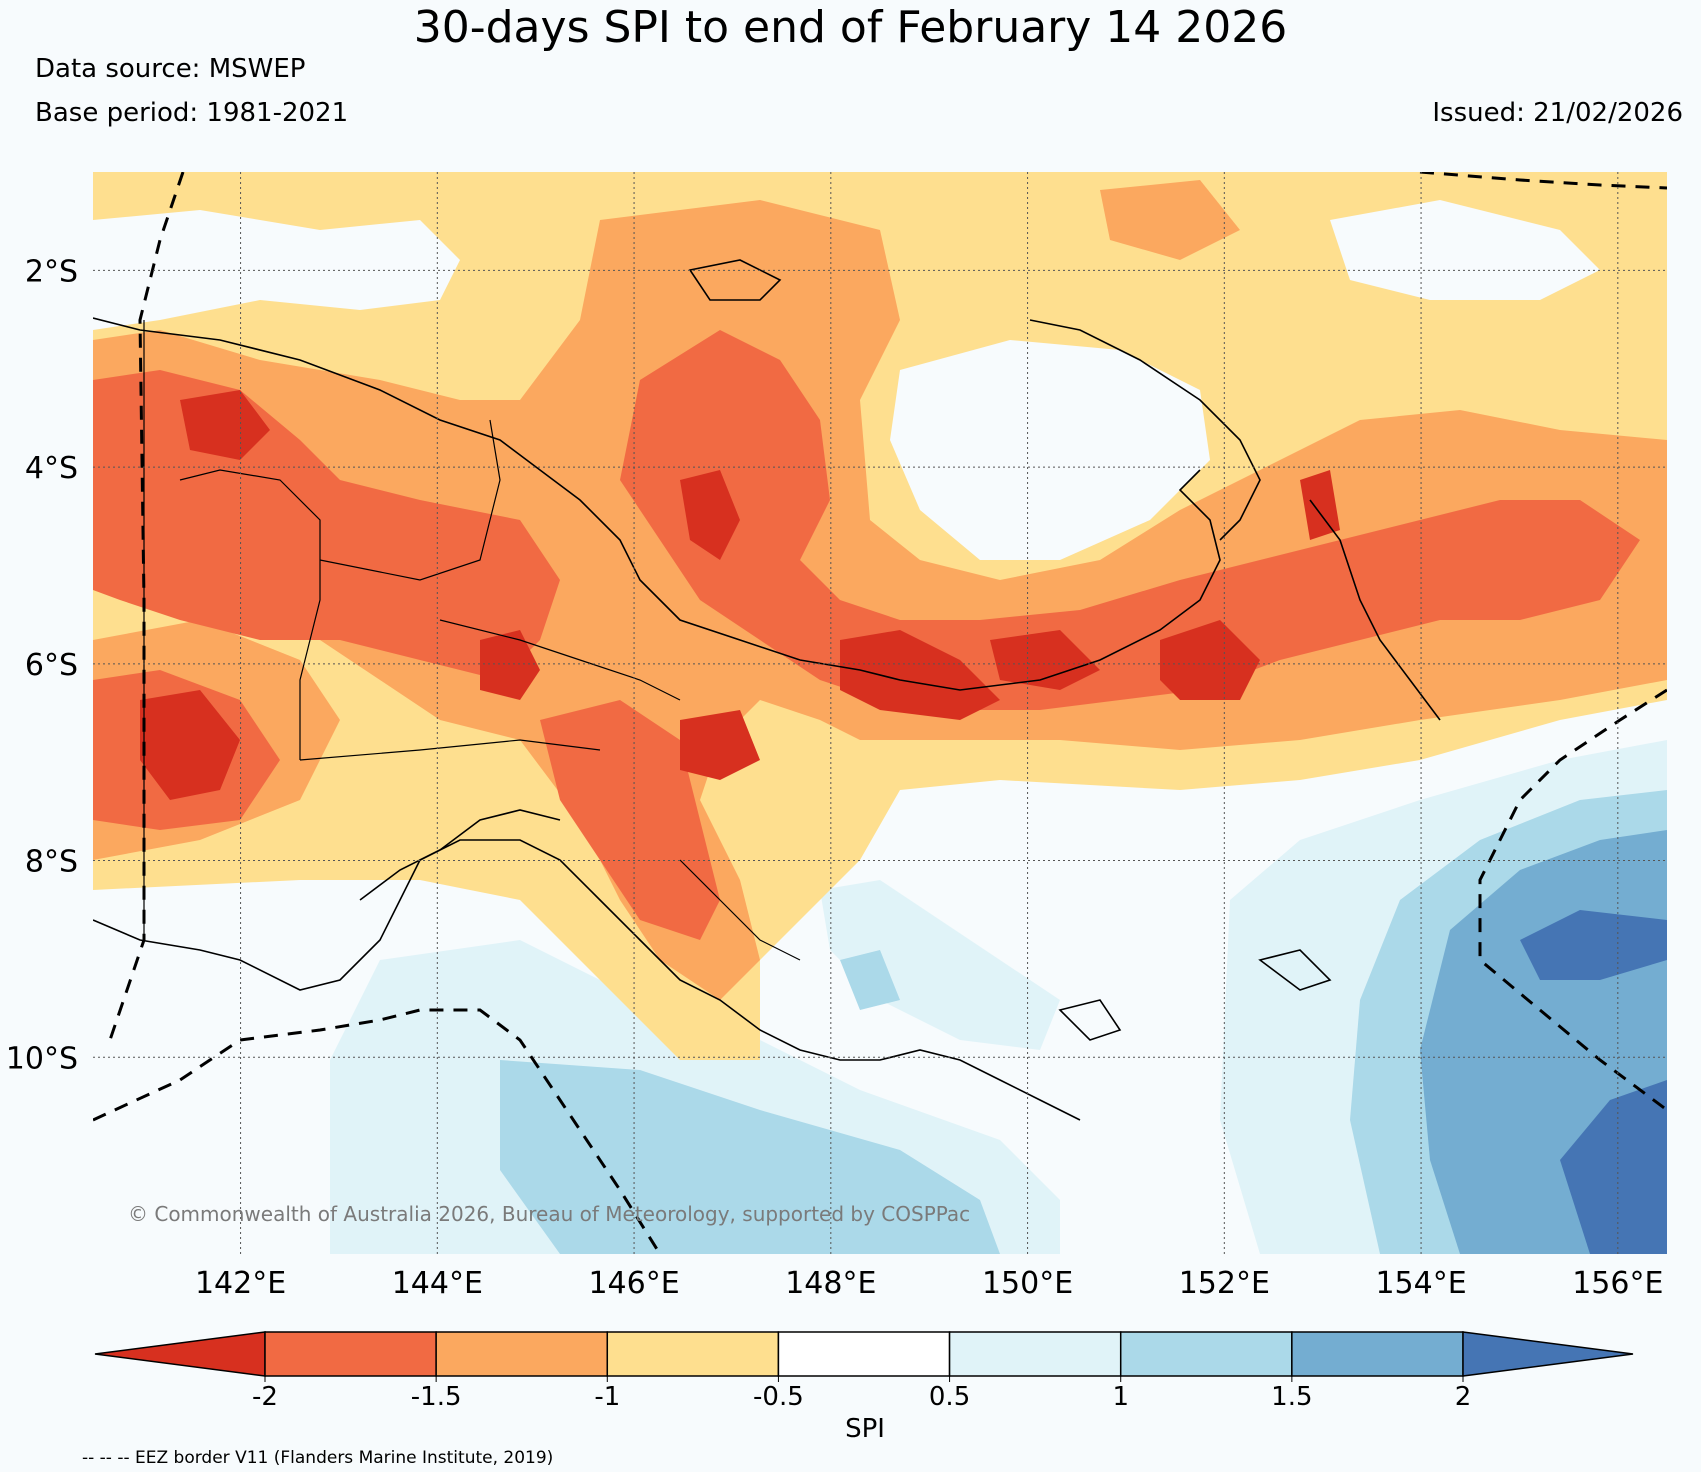 This screenshot has width=1701, height=1472. What do you see at coordinates (51, 468) in the screenshot?
I see `lat-tick-label: 4°S` at bounding box center [51, 468].